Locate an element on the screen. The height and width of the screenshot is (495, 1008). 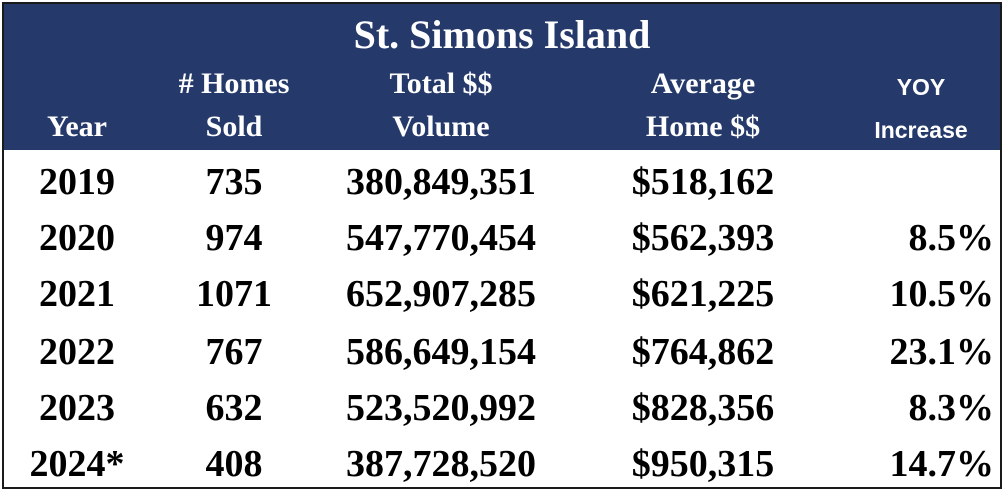
cell-average-home: $621,225 is located at coordinates (703, 294).